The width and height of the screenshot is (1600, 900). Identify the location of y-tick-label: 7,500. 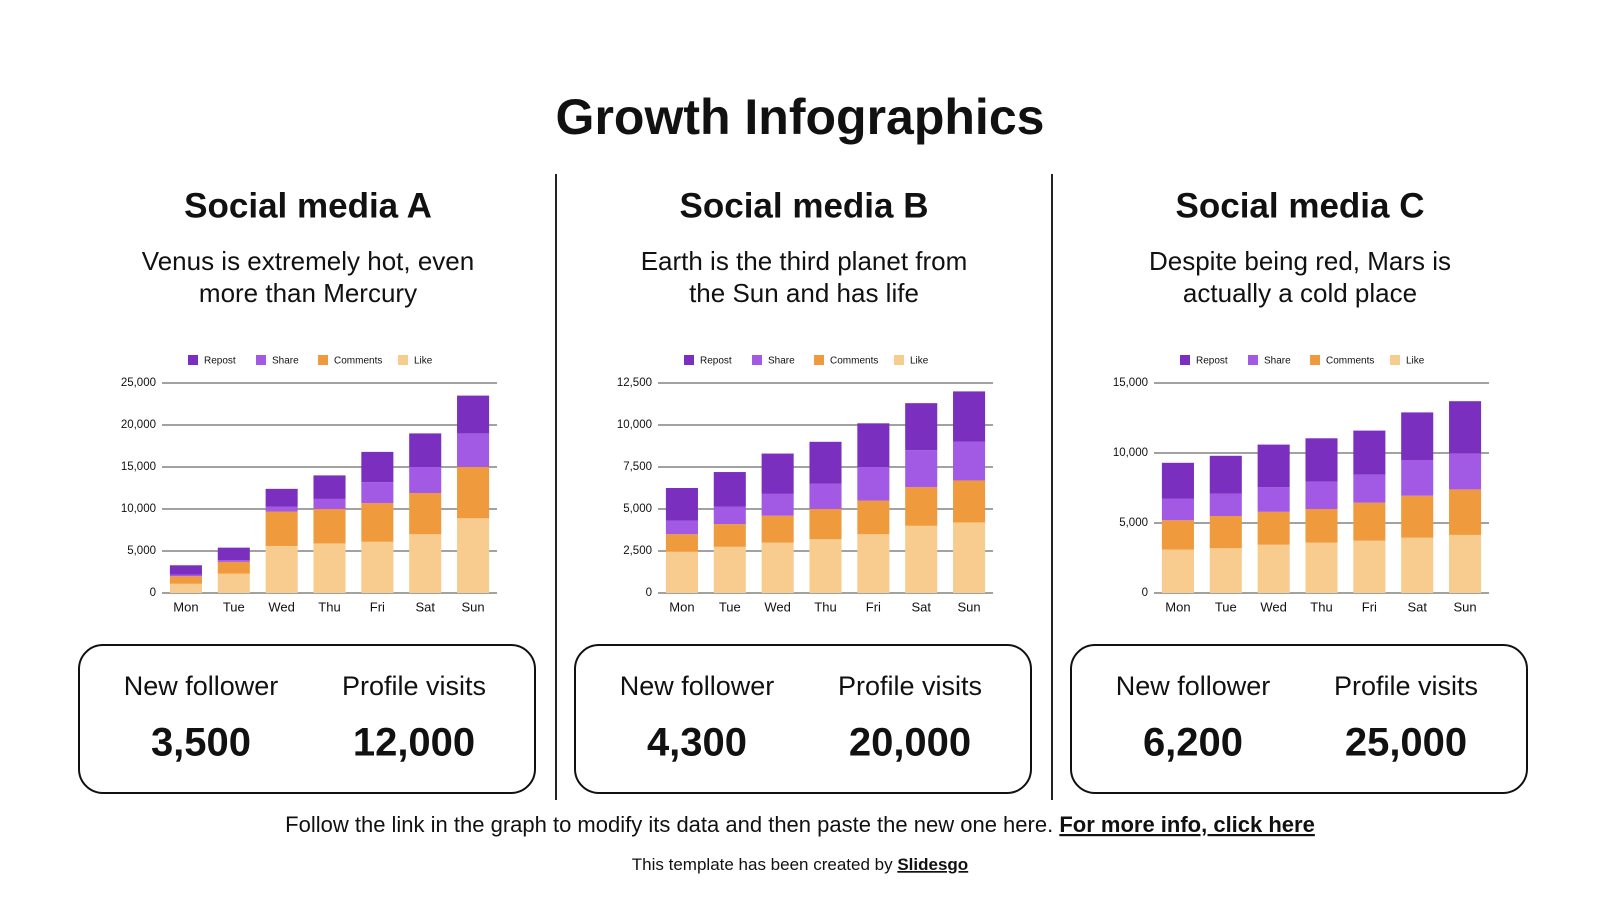
(637, 467).